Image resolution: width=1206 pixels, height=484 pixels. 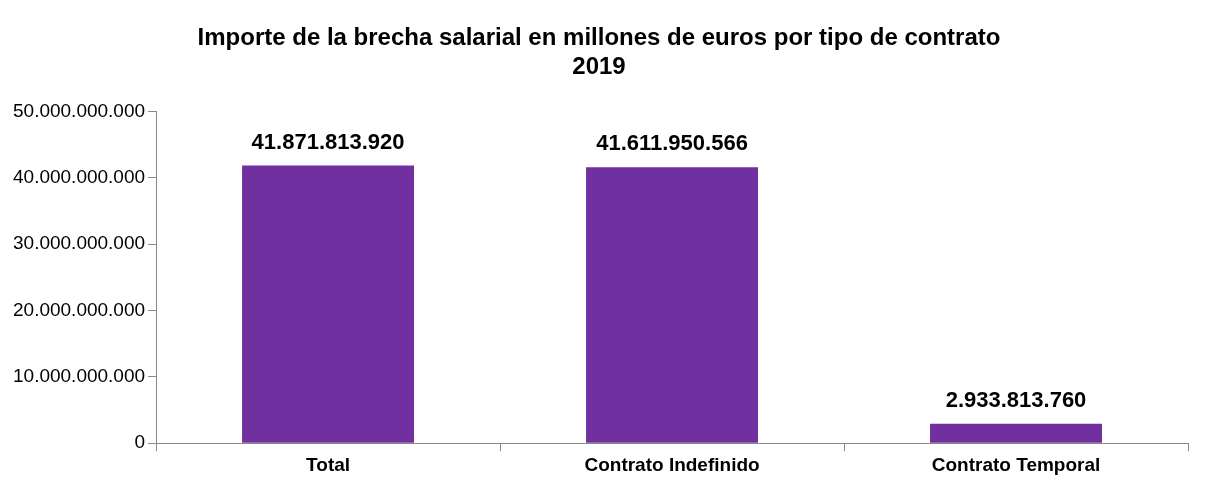 What do you see at coordinates (140, 442) in the screenshot?
I see `y-tick-label: 0` at bounding box center [140, 442].